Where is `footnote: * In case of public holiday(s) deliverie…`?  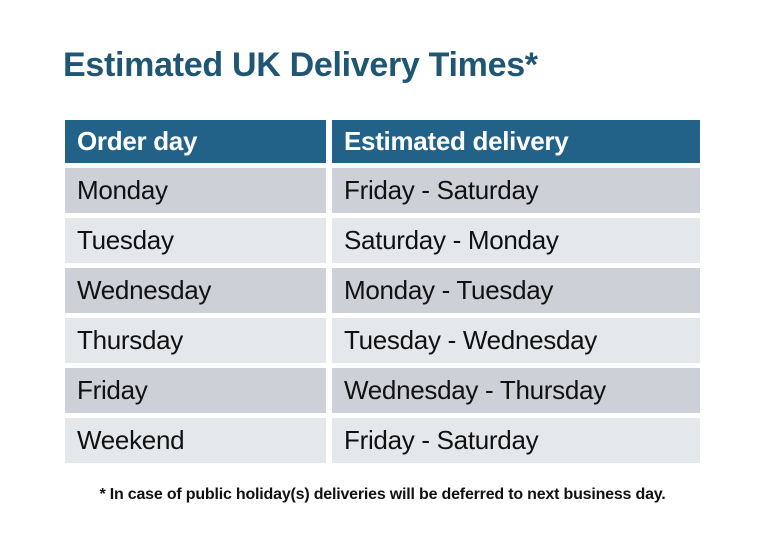
footnote: * In case of public holiday(s) deliverie… is located at coordinates (382, 494).